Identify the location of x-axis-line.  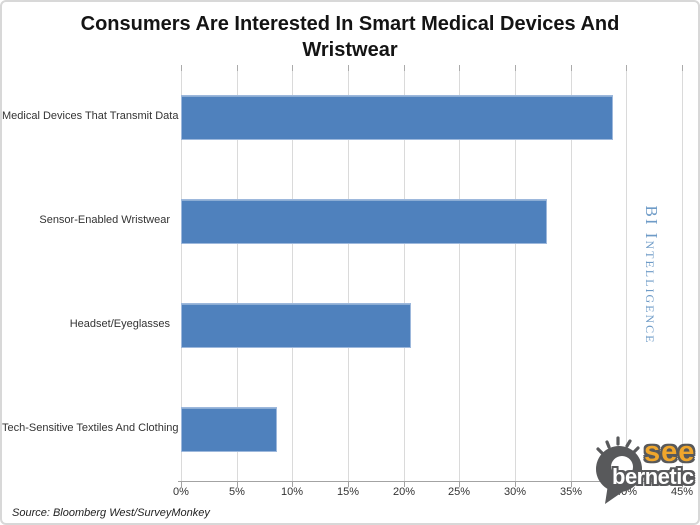
(432, 481).